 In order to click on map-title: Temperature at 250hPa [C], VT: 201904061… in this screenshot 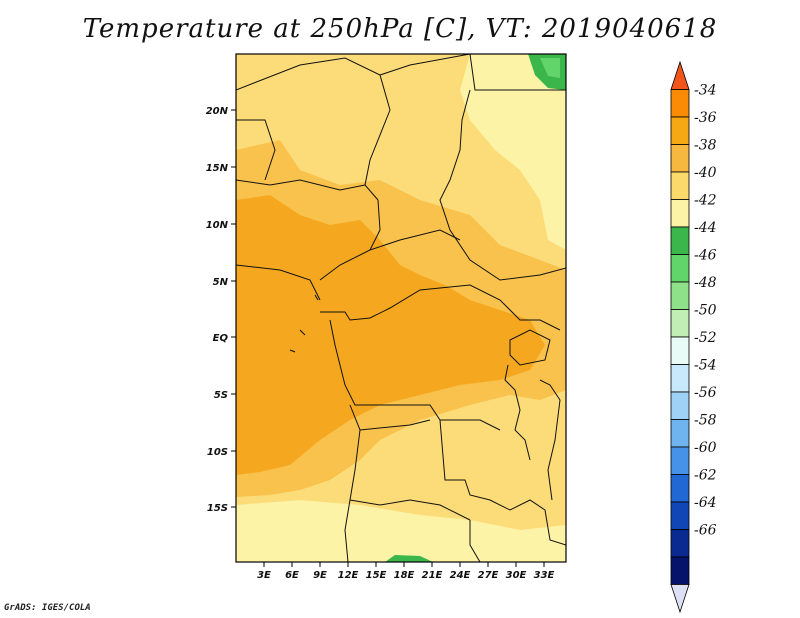, I will do `click(400, 29)`.